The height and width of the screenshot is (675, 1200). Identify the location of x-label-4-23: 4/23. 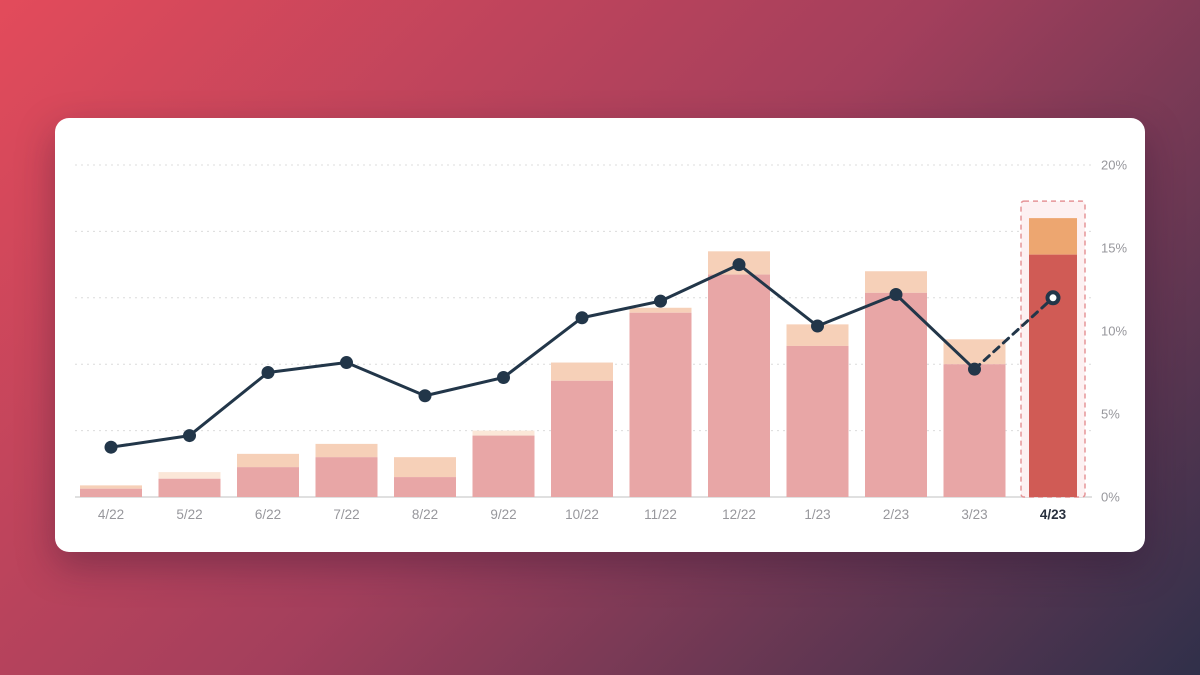
(1053, 514).